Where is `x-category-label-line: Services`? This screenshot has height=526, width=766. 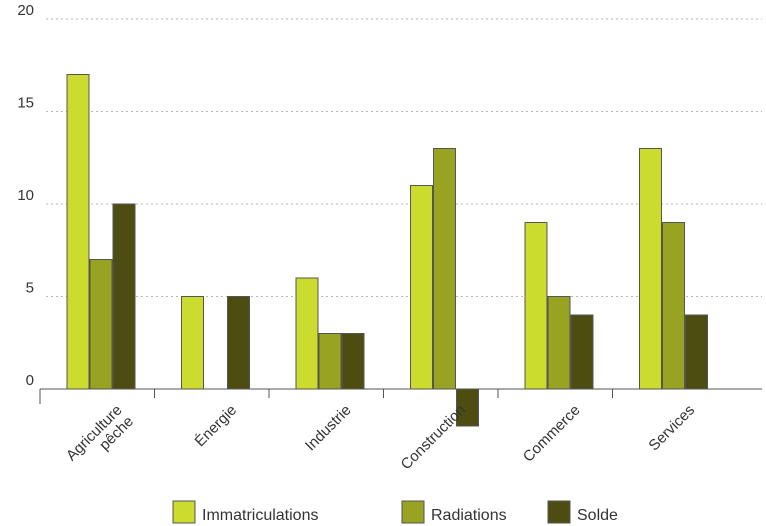
x-category-label-line: Services is located at coordinates (671, 428).